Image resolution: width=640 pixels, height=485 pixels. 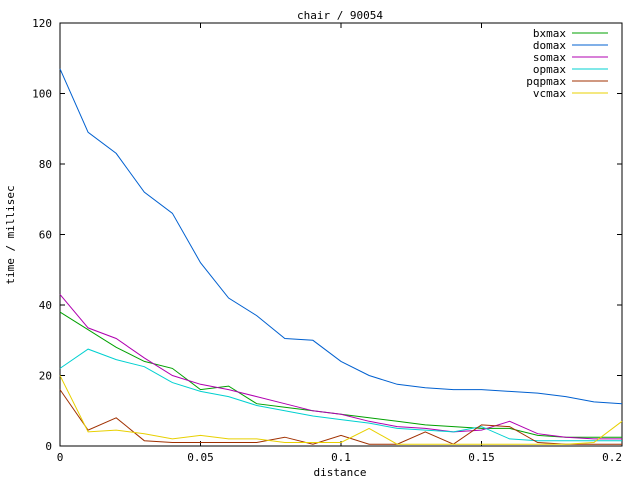 I want to click on legend-label-opmax: opmax, so click(x=549, y=69).